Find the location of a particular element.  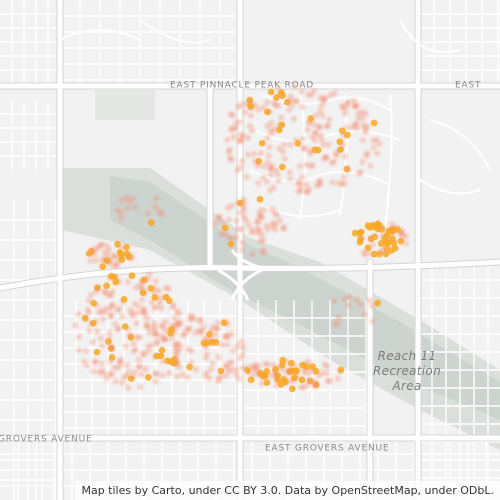

area-label-reach-11-line3: Area is located at coordinates (406, 386).